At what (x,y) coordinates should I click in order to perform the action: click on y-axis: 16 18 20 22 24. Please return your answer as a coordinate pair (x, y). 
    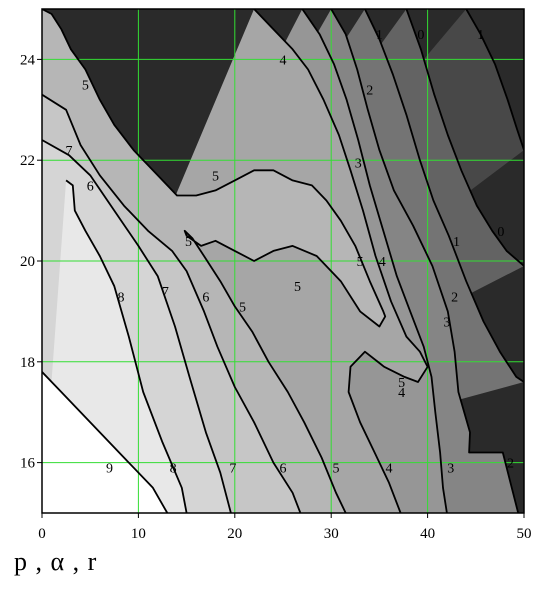
    Looking at the image, I should click on (31, 262).